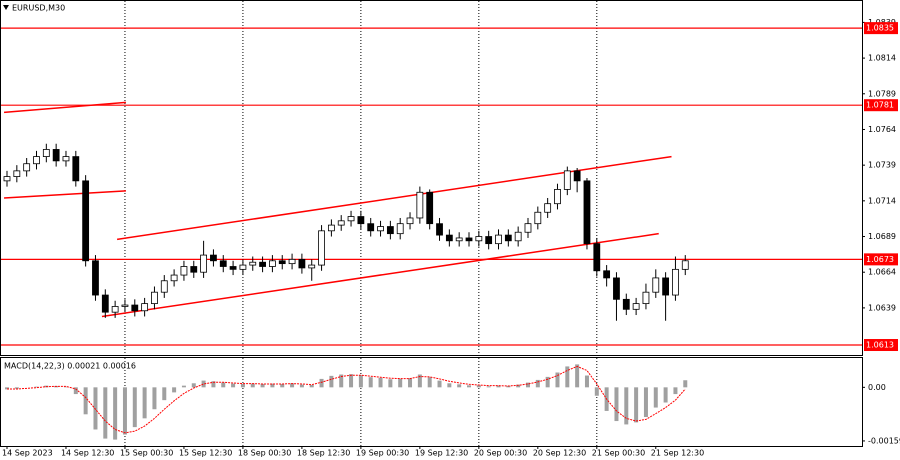 The image size is (900, 460). What do you see at coordinates (882, 165) in the screenshot?
I see `y-tick-label: 1.0739` at bounding box center [882, 165].